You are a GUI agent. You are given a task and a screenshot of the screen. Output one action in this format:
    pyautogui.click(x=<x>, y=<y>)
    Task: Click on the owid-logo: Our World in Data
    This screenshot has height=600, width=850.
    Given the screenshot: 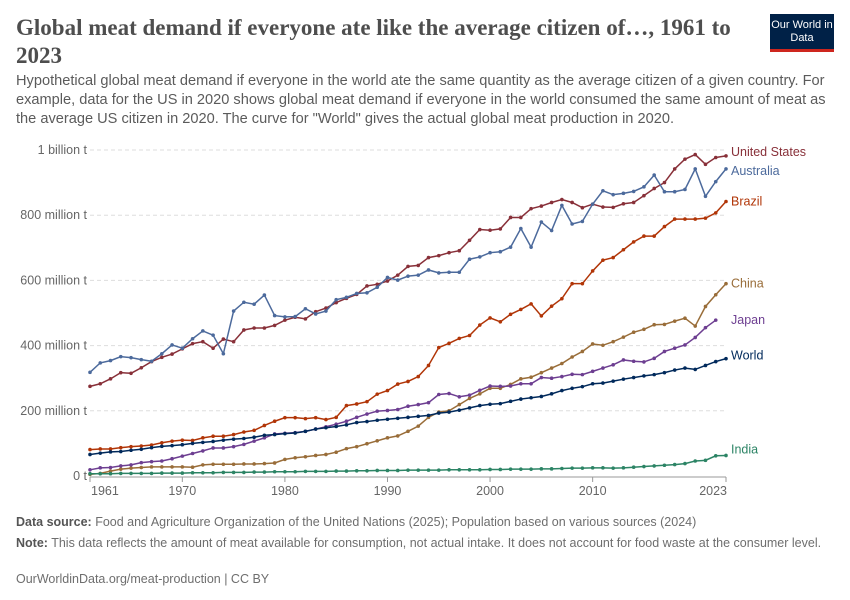 What is the action you would take?
    pyautogui.click(x=802, y=33)
    